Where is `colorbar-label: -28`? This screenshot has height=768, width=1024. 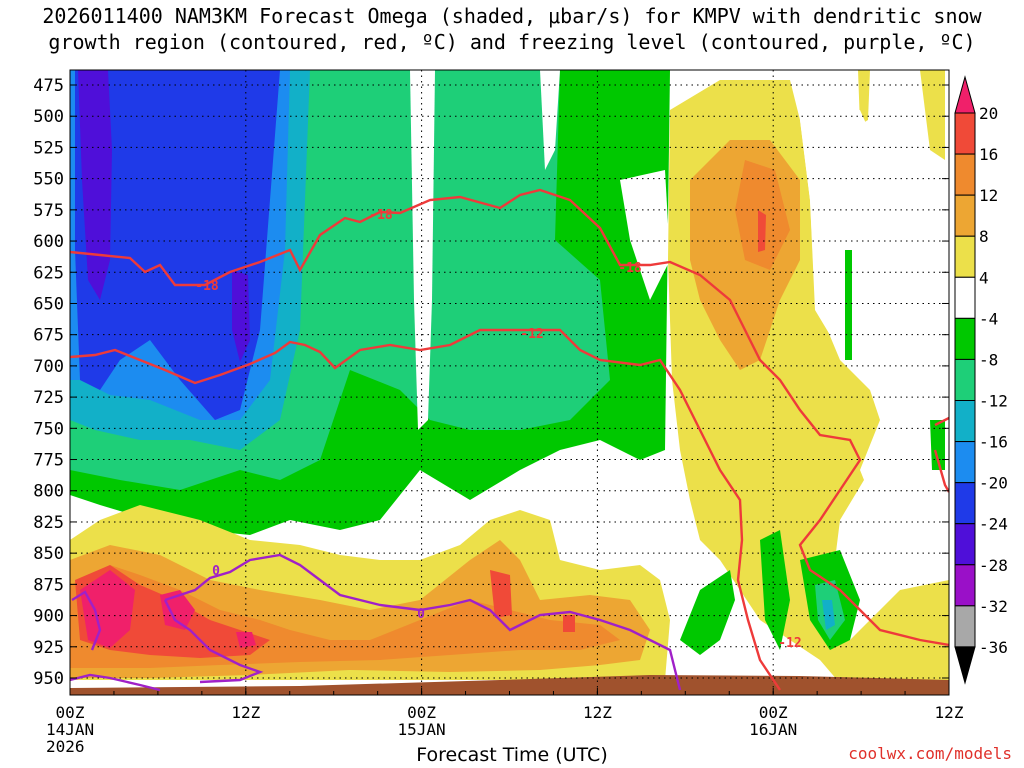
colorbar-label: -28 is located at coordinates (993, 565).